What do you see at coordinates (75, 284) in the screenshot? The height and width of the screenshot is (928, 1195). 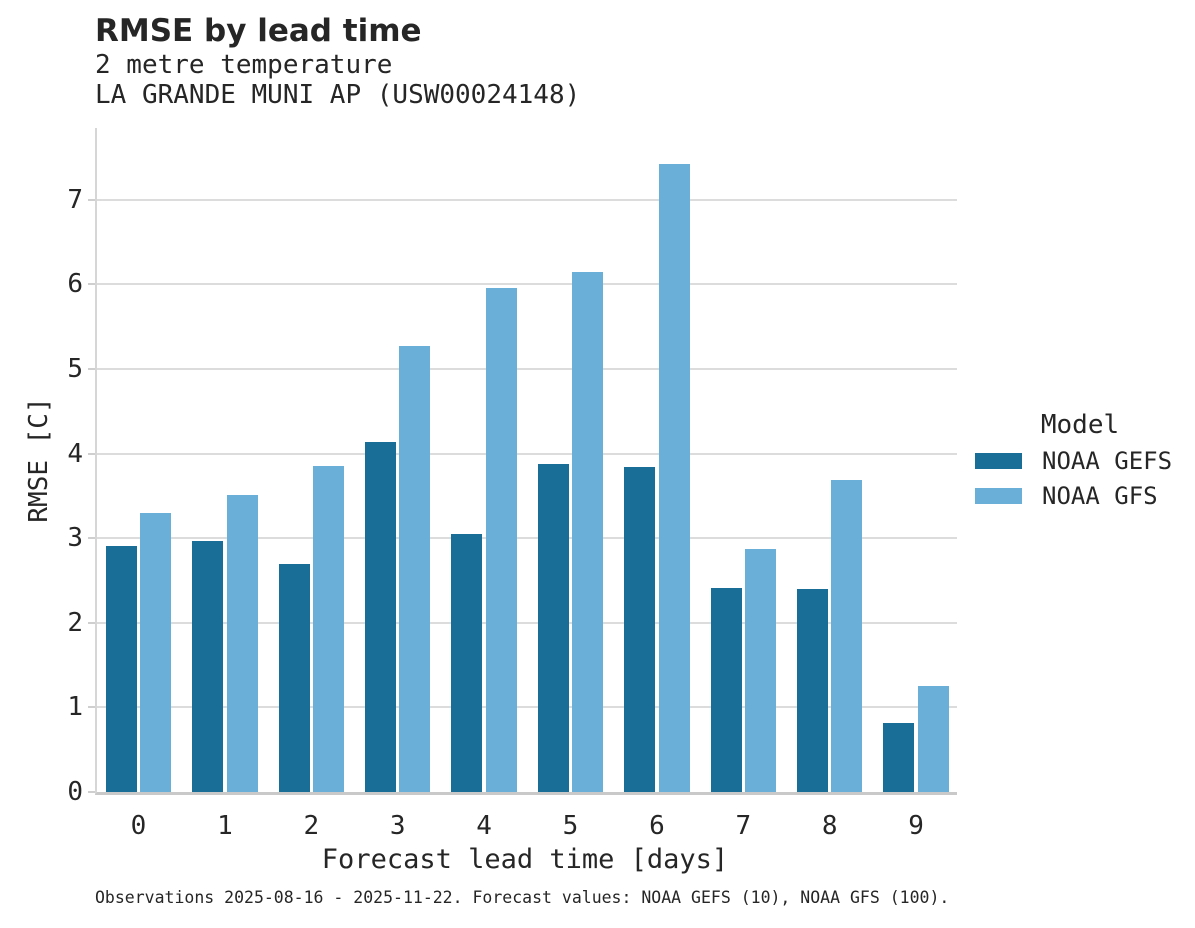 I see `y-tick-label-6: 6` at bounding box center [75, 284].